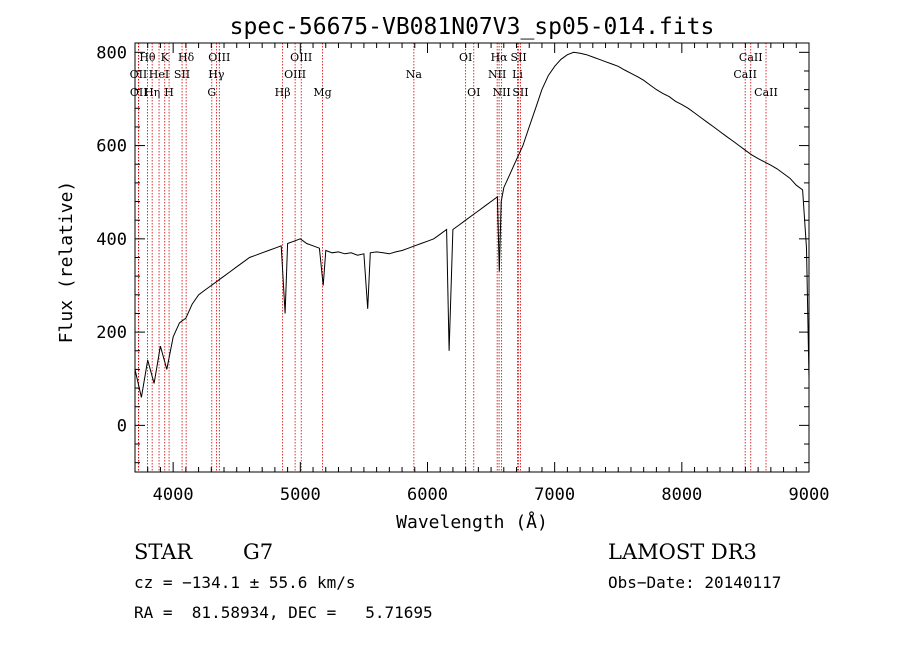 Image resolution: width=900 pixels, height=649 pixels. What do you see at coordinates (283, 612) in the screenshot?
I see `coordinates: RA = 81.58934, DEC = 5.71695` at bounding box center [283, 612].